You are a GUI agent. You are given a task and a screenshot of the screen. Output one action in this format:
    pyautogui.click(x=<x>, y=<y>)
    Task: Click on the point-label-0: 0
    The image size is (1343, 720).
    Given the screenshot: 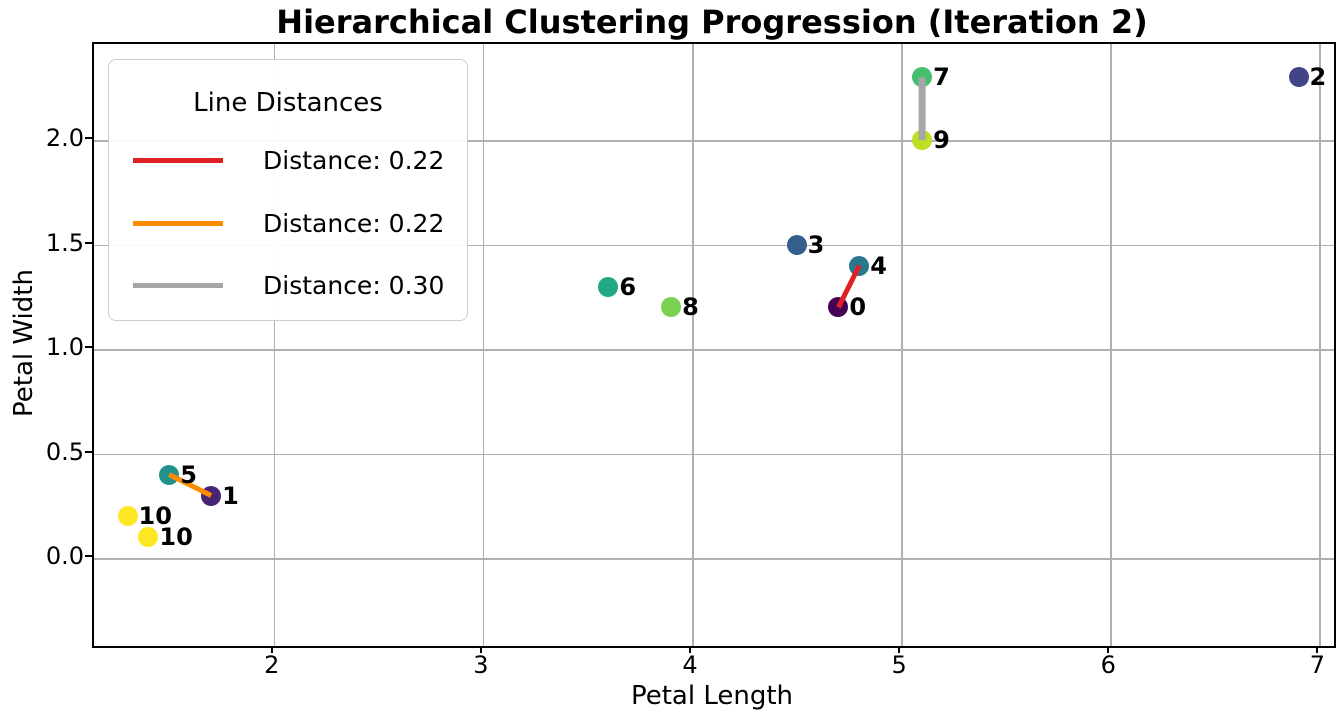 What is the action you would take?
    pyautogui.click(x=858, y=307)
    